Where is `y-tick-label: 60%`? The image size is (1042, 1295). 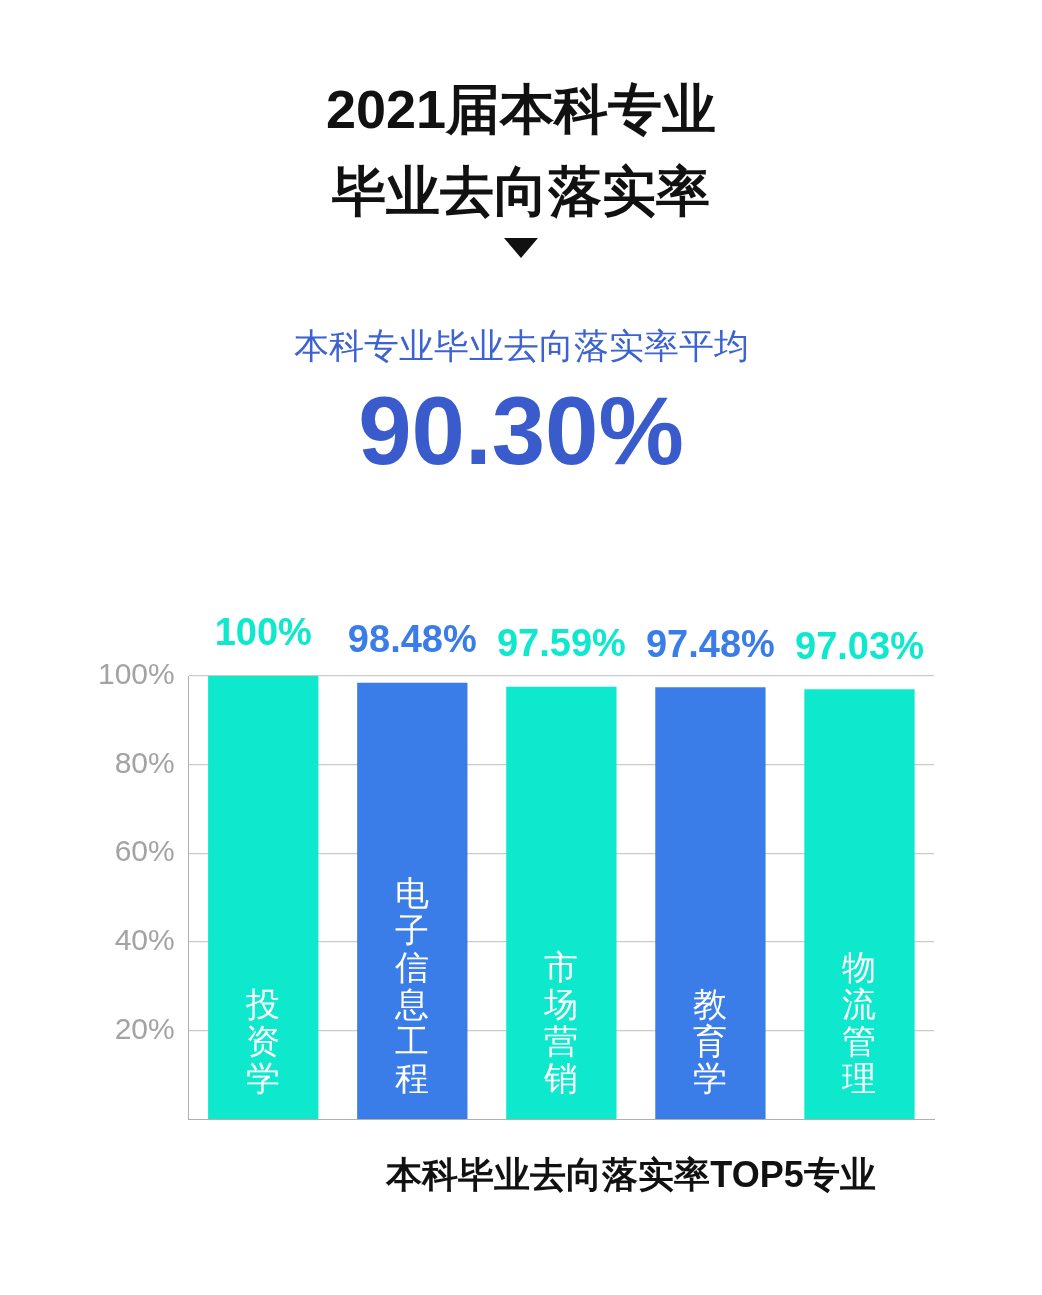 y-tick-label: 60% is located at coordinates (144, 851).